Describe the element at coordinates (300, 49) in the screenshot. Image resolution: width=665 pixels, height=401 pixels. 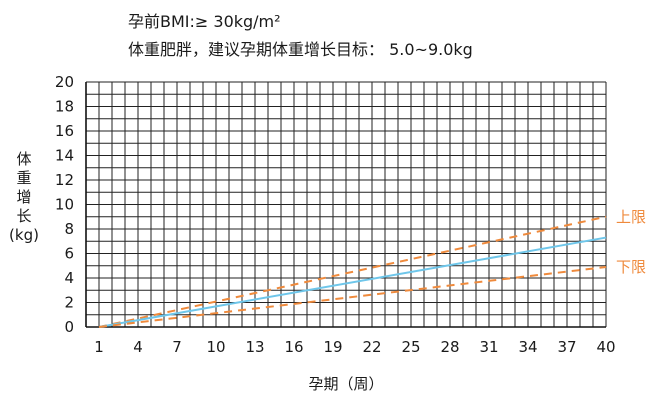
I see `gain-target-line: 体重肥胖，建议孕期体重增长目标： 5.0~9.0kg` at that location.